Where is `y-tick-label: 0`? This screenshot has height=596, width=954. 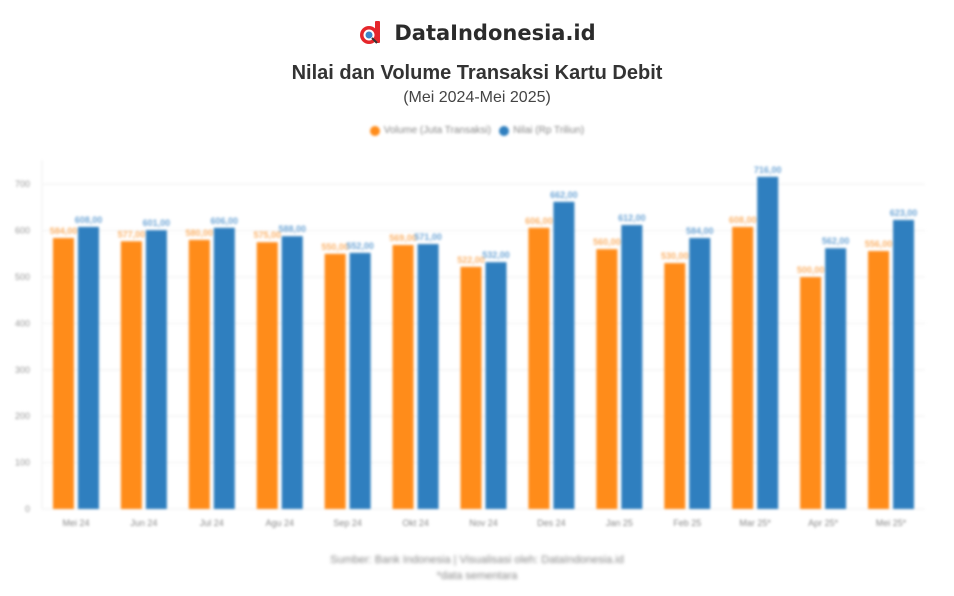 y-tick-label: 0 is located at coordinates (27, 509).